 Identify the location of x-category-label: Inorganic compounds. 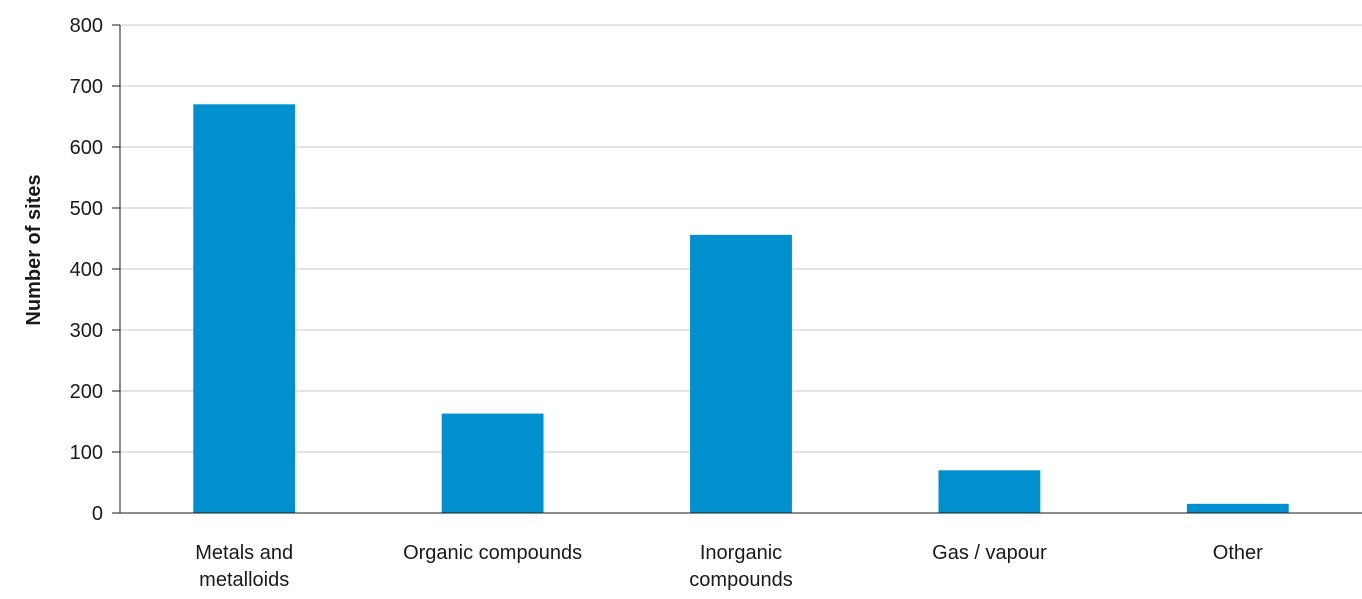
(740, 566).